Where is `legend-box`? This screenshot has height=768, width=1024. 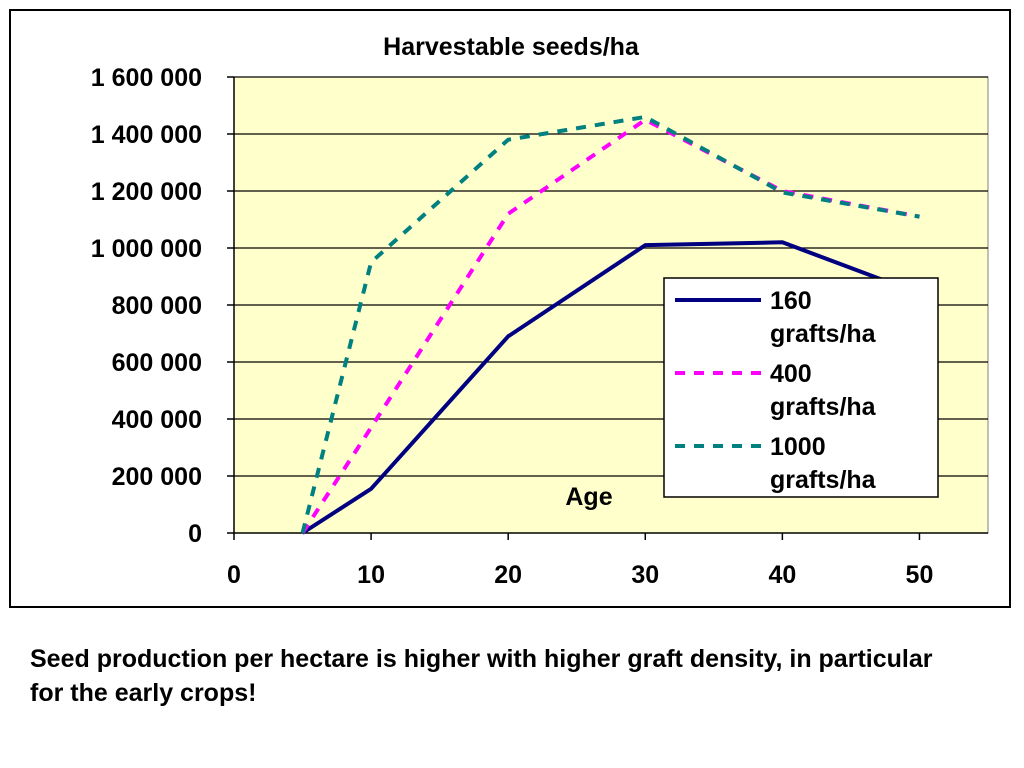 legend-box is located at coordinates (801, 387).